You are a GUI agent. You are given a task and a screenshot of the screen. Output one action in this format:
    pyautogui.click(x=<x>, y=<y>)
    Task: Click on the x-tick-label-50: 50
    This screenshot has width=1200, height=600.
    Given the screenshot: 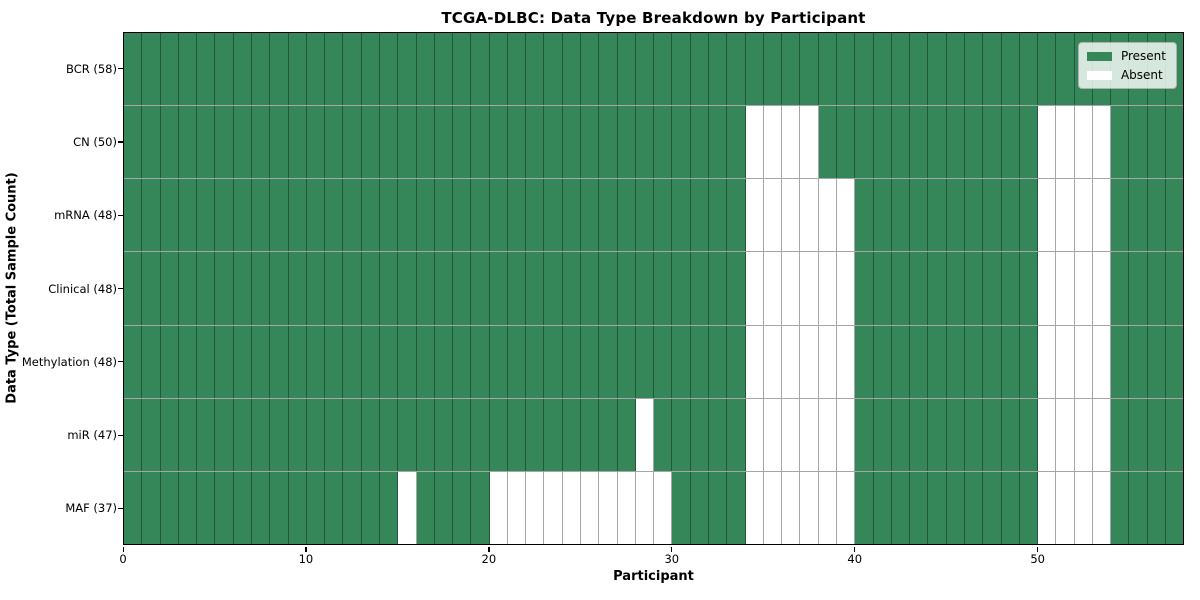 What is the action you would take?
    pyautogui.click(x=1037, y=559)
    